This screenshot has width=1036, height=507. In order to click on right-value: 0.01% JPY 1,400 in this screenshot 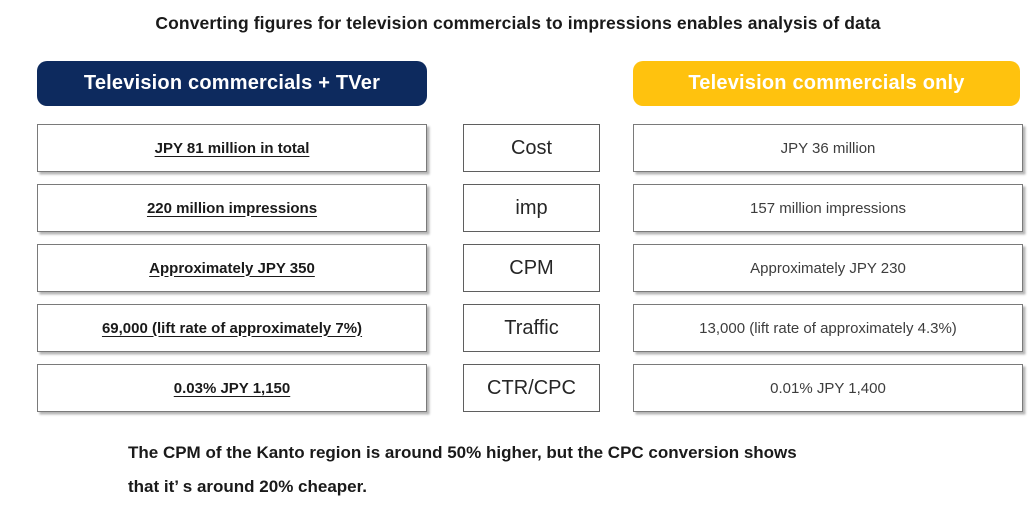, I will do `click(828, 388)`.